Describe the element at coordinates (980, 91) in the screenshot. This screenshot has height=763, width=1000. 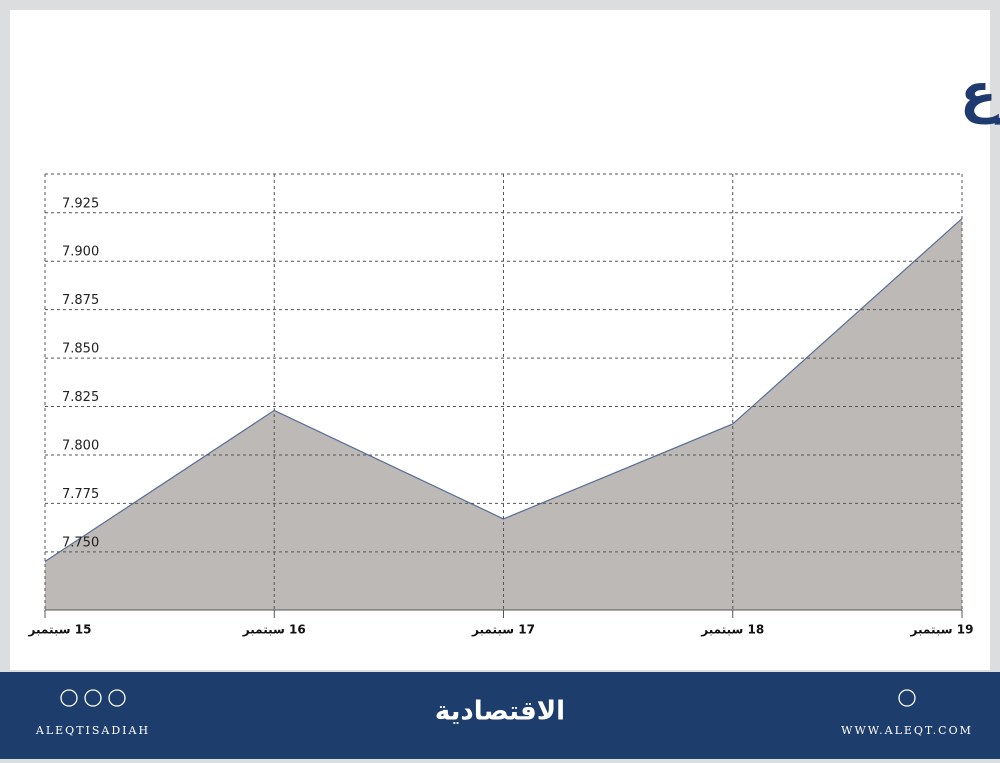
I see `chart-title: المؤشر في أسبوع` at that location.